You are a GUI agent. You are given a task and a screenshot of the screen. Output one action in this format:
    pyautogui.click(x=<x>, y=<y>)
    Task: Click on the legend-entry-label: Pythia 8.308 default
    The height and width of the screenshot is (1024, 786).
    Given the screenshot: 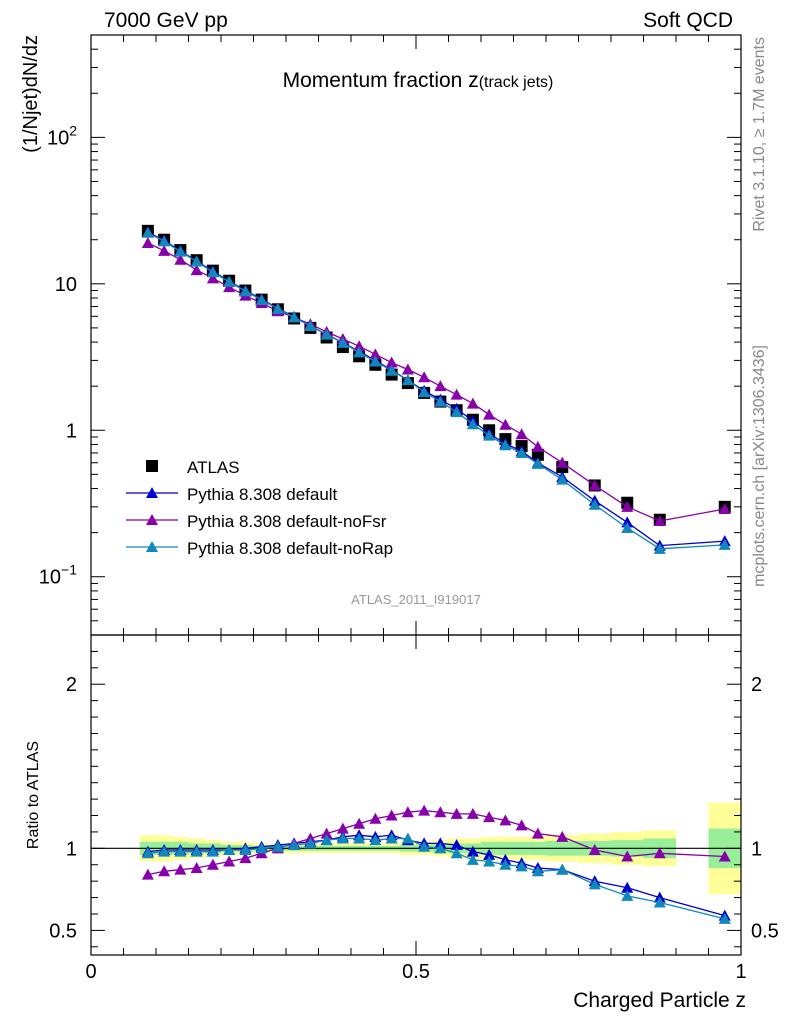 What is the action you would take?
    pyautogui.click(x=262, y=494)
    